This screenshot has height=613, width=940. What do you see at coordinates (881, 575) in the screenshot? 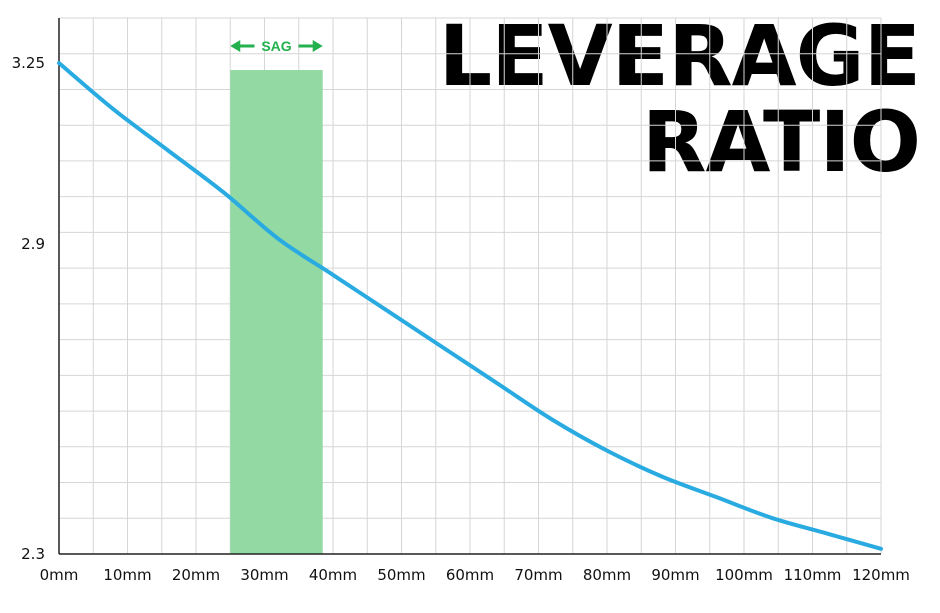
I see `x-tick-label: 120mm` at bounding box center [881, 575].